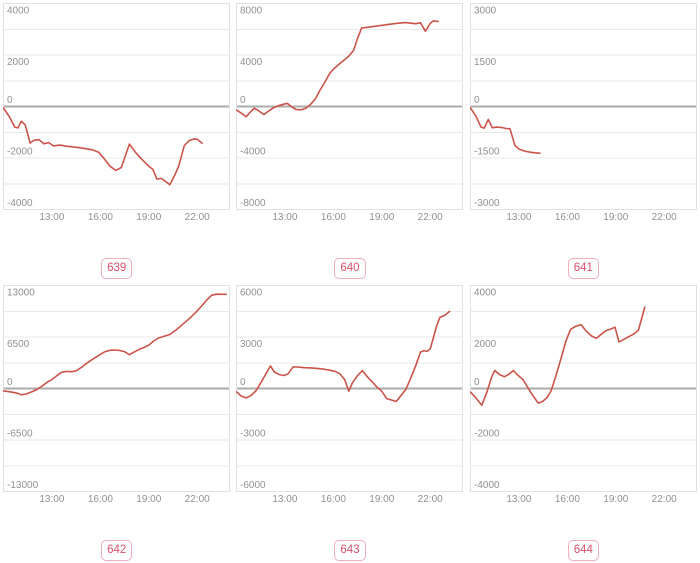  I want to click on chart-number-badge: 641, so click(583, 268).